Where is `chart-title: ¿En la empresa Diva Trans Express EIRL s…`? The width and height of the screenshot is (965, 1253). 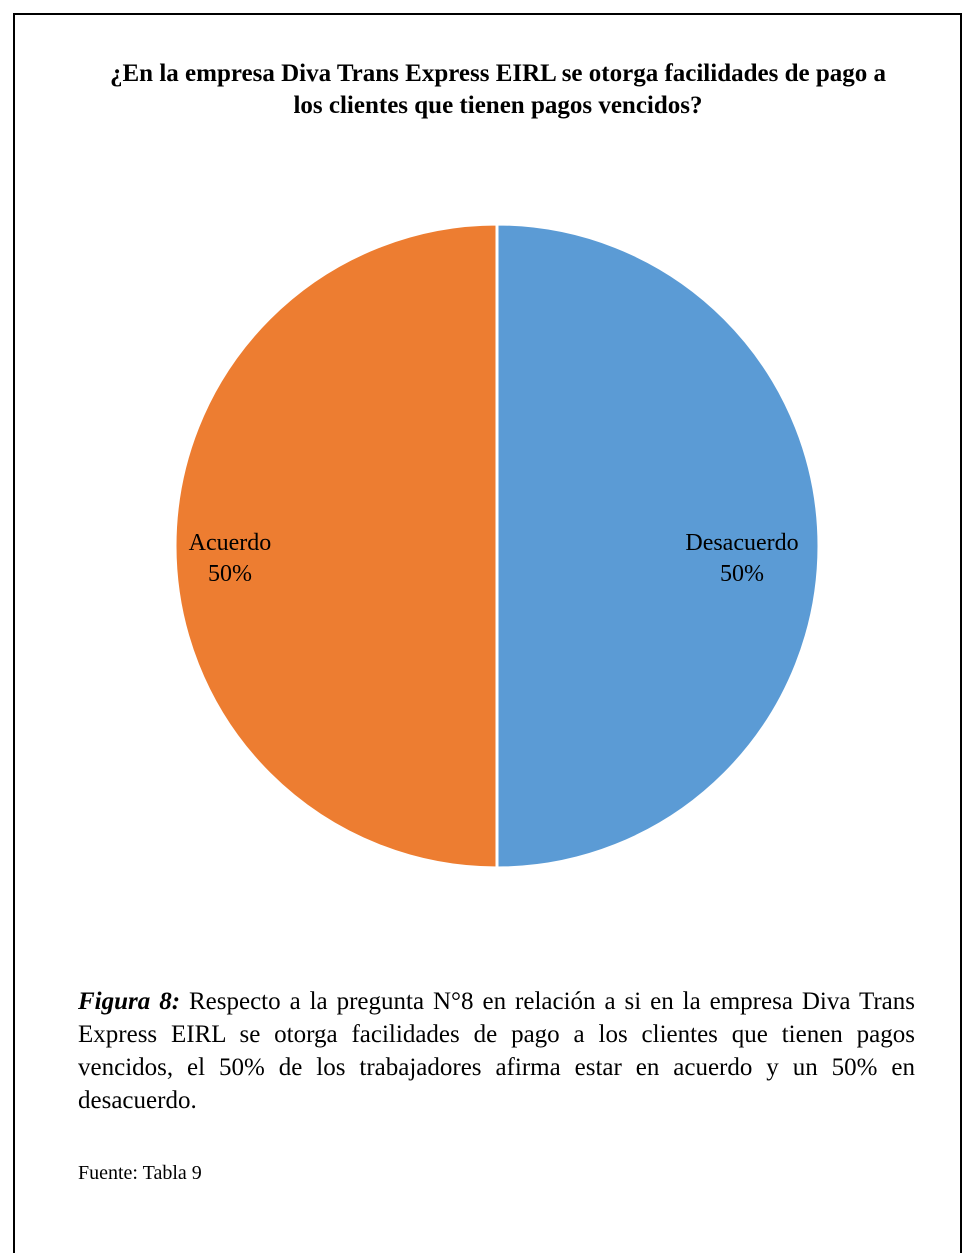
chart-title: ¿En la empresa Diva Trans Express EIRL s… is located at coordinates (498, 89).